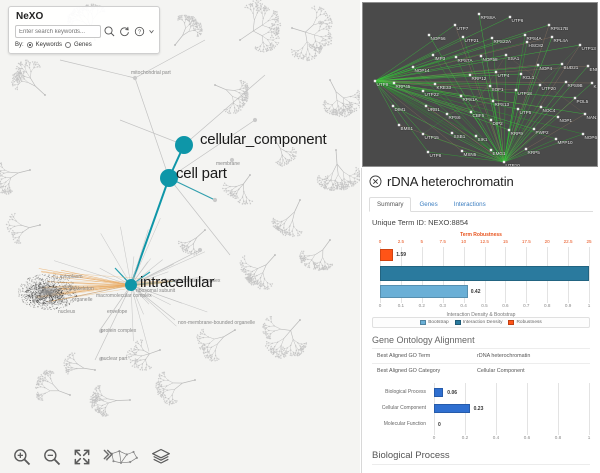  I want to click on chart1-bottom-tick: 0.6, so click(505, 305).